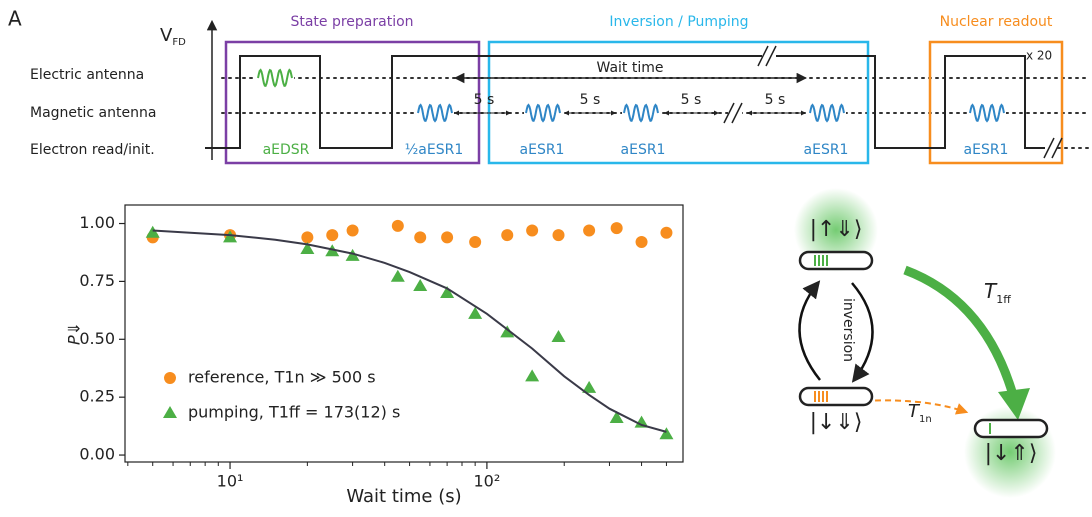 The image size is (1092, 517). What do you see at coordinates (631, 95) in the screenshot?
I see `pulses` at bounding box center [631, 95].